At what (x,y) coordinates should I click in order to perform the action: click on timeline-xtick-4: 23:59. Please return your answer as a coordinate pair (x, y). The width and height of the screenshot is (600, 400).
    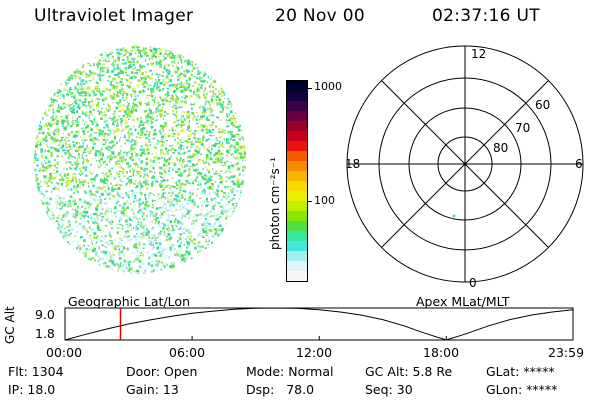
    Looking at the image, I should click on (566, 352).